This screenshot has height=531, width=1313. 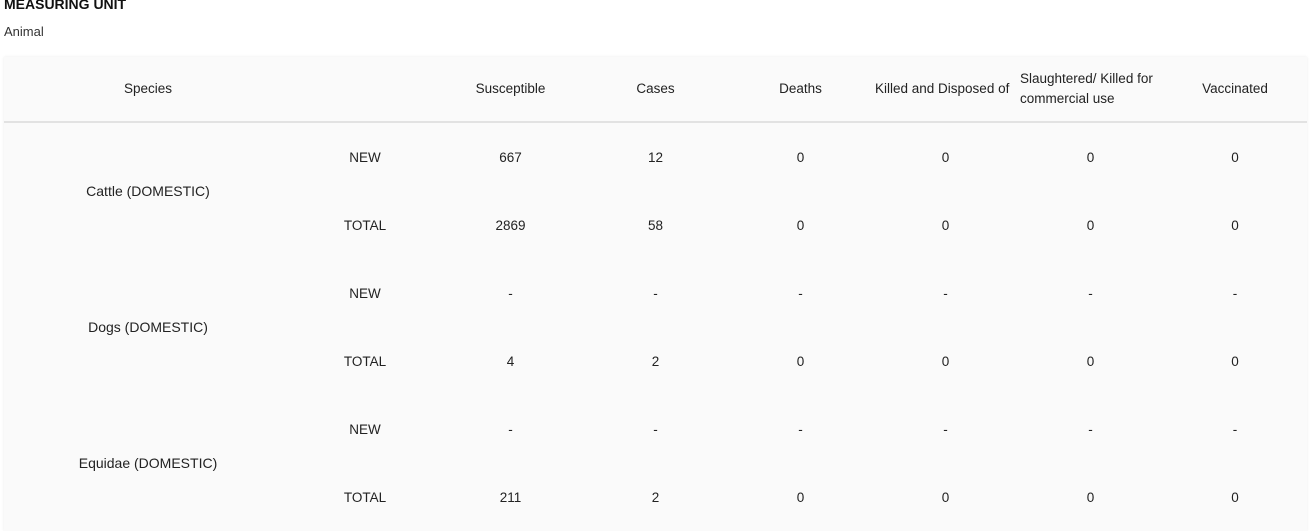 What do you see at coordinates (945, 90) in the screenshot?
I see `header-killed-disposed: Killed and Disposed of` at bounding box center [945, 90].